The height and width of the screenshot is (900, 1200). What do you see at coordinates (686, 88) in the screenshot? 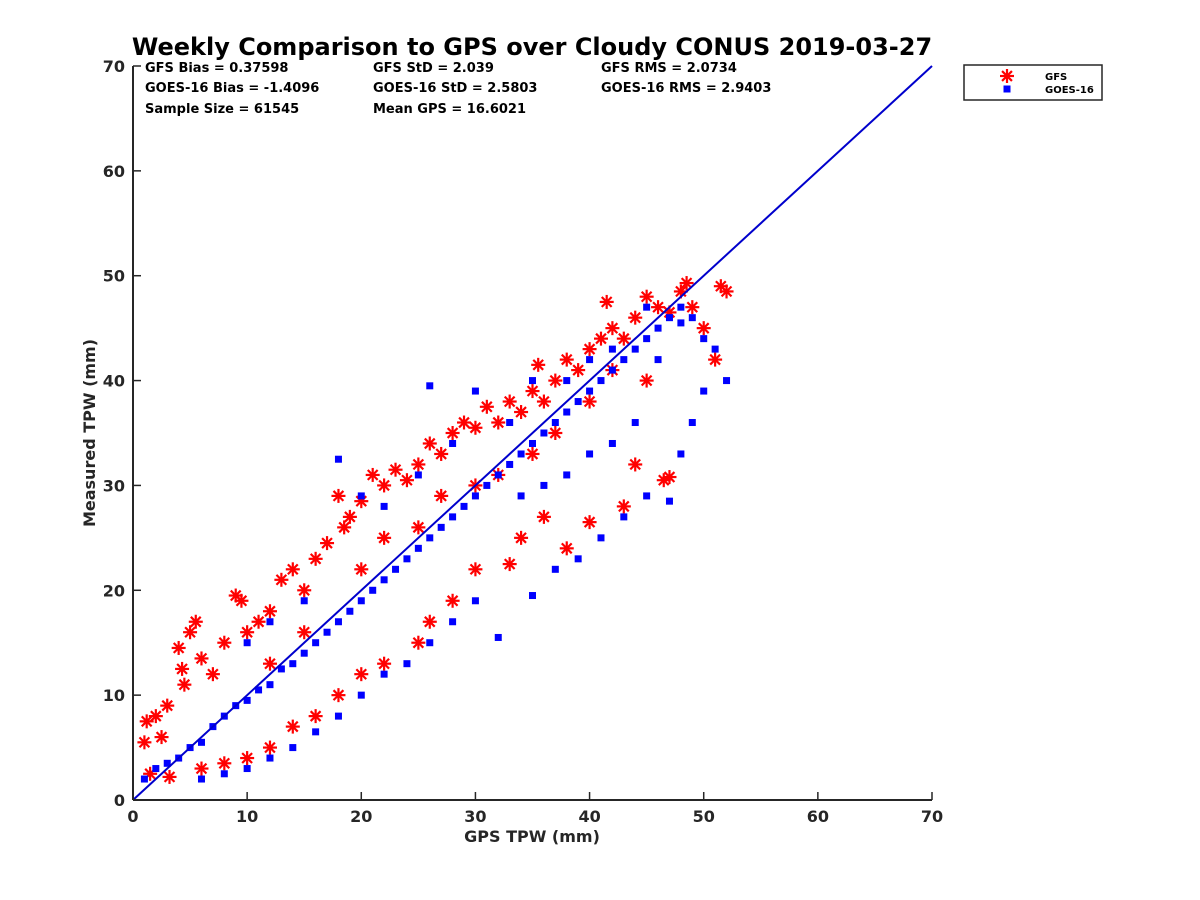
I see `stat-annotation: GOES-16 RMS = 2.9403` at bounding box center [686, 88].